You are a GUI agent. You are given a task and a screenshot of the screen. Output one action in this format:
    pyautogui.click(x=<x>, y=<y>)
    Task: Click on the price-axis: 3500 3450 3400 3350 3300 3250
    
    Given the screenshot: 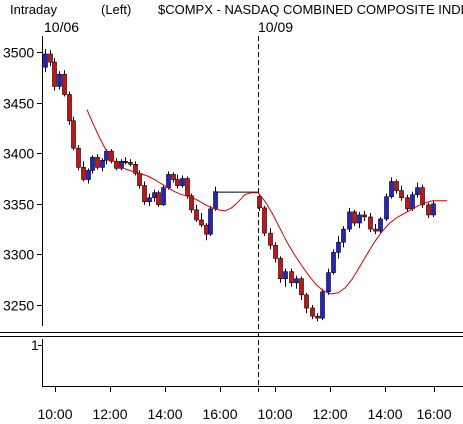 What is the action you would take?
    pyautogui.click(x=22, y=179)
    